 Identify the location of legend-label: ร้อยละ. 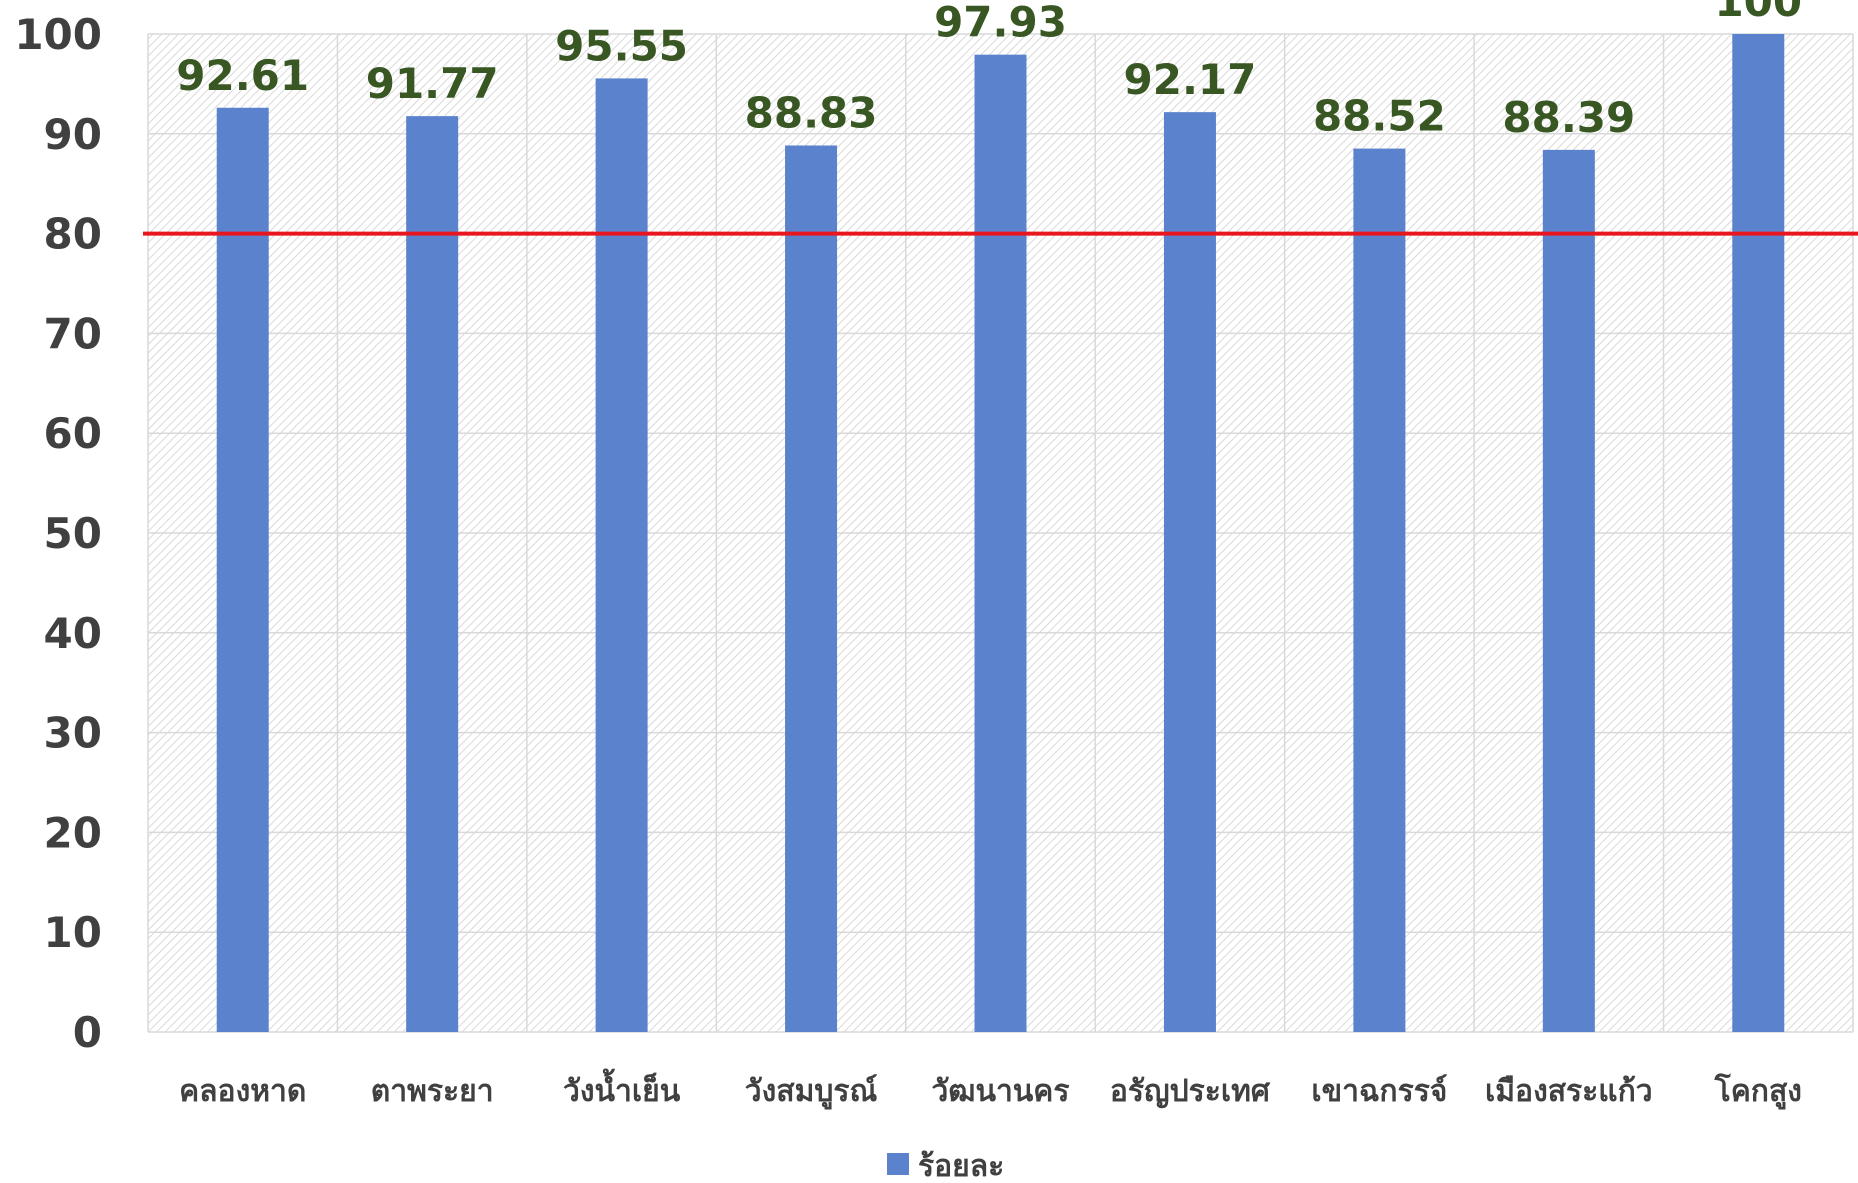
(961, 1166).